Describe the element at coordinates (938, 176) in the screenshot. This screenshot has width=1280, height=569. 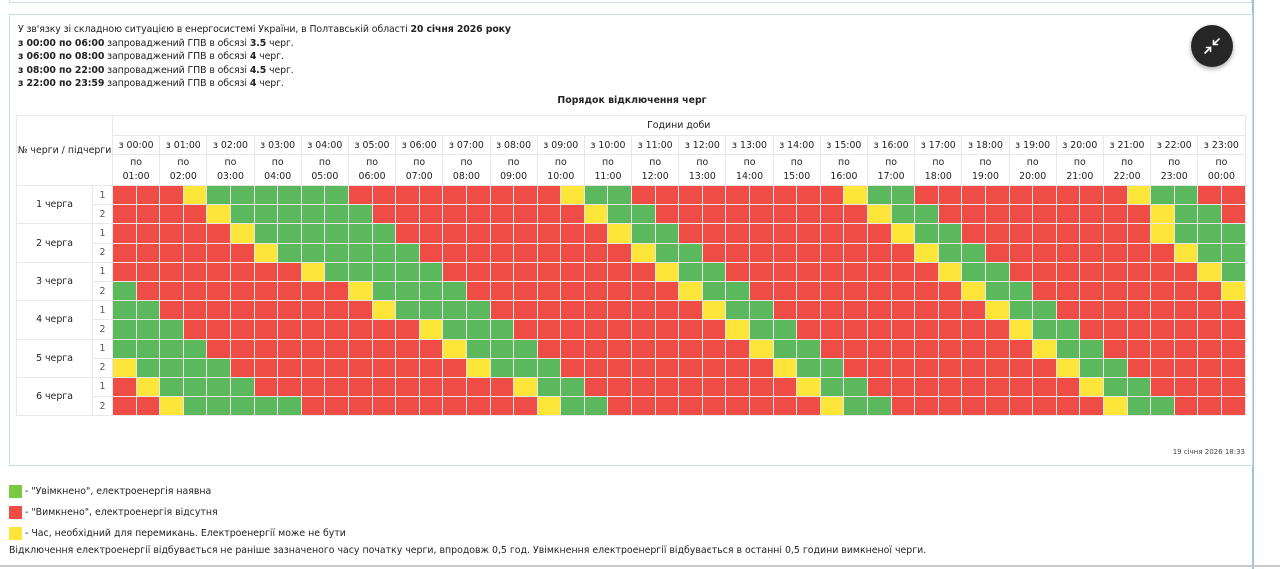
I see `hour-to-time: 18:00` at that location.